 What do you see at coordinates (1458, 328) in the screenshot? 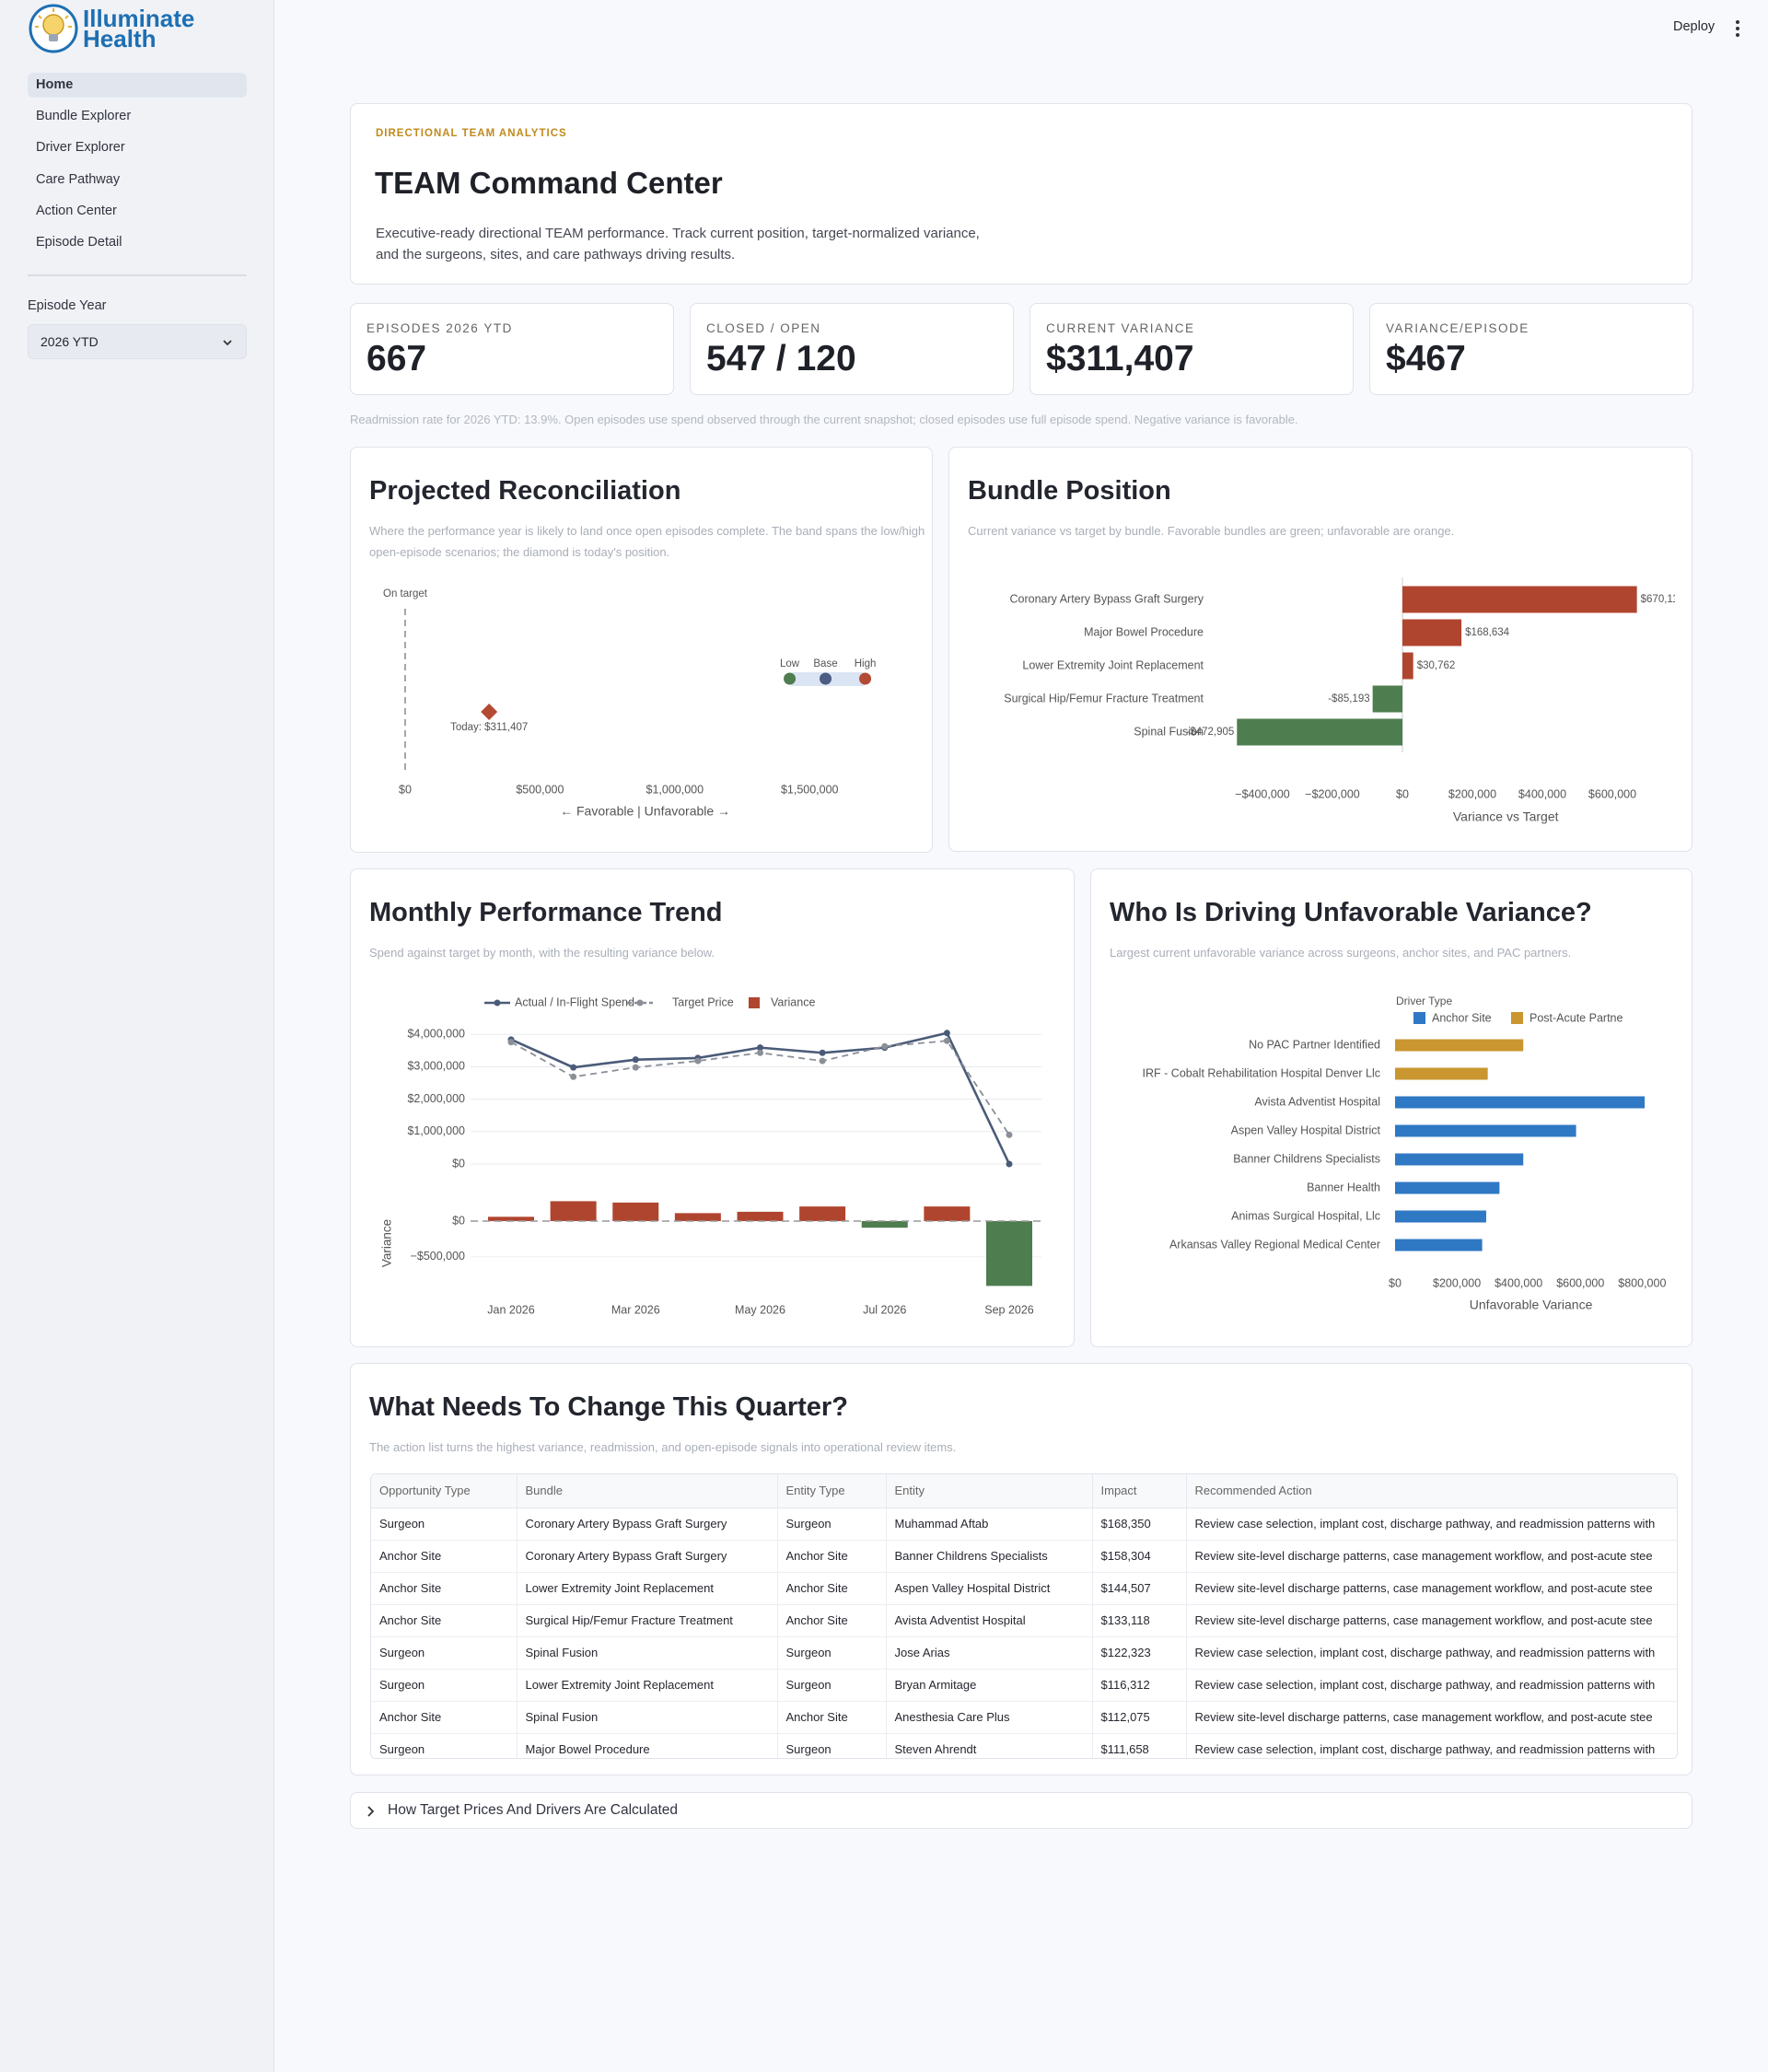
I see `kpi-label: VARIANCE/EPISODE` at bounding box center [1458, 328].